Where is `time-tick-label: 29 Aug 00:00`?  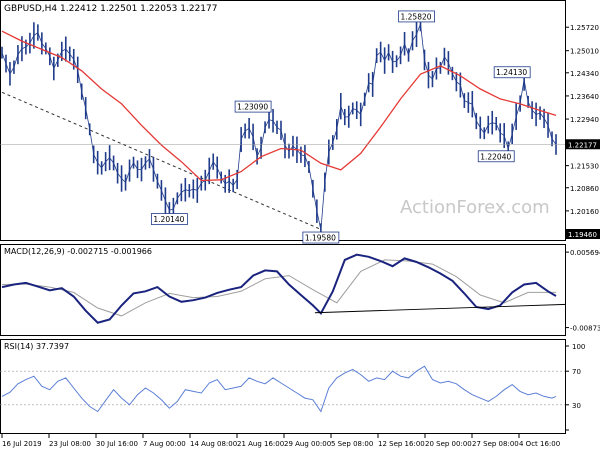
time-tick-label: 29 Aug 00:00 is located at coordinates (307, 444).